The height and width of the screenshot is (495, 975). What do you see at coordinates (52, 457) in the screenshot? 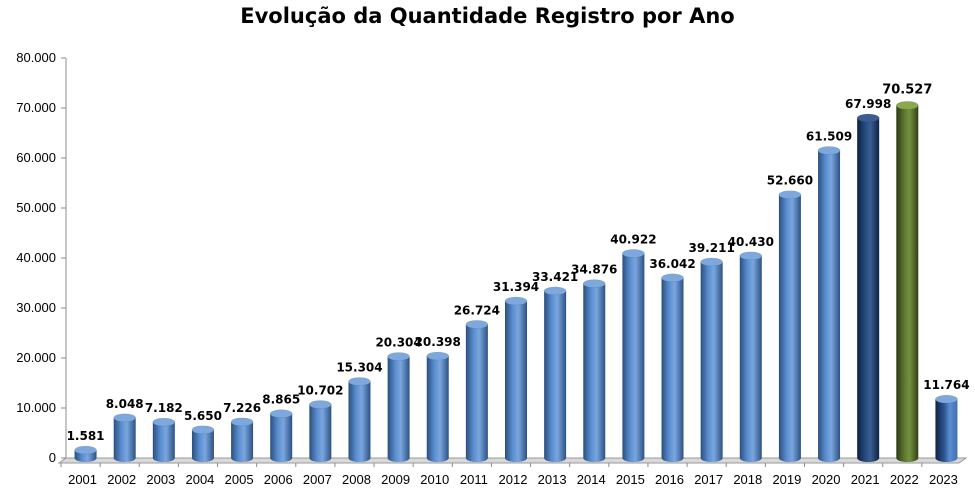
I see `y-tick-label: 0` at bounding box center [52, 457].